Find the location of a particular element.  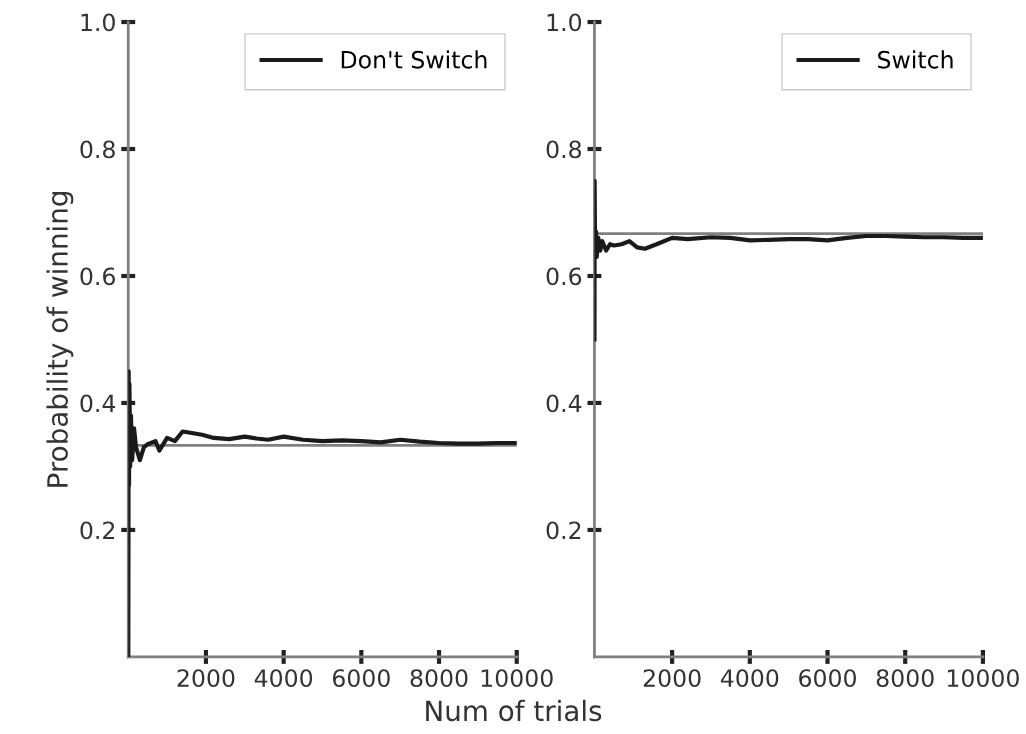

legend-label: Don't Switch is located at coordinates (414, 59).